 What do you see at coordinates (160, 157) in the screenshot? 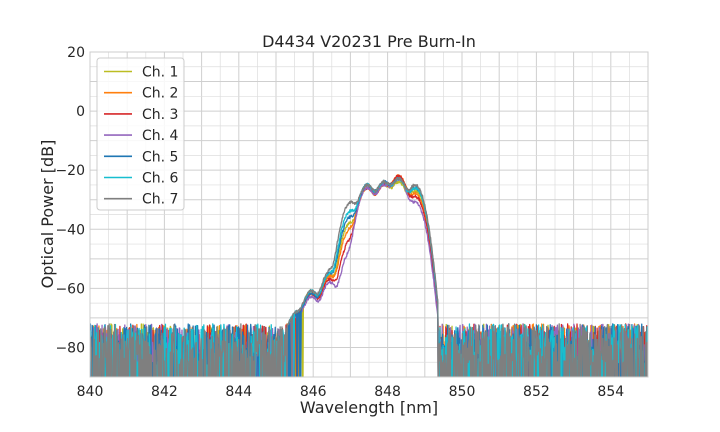
I see `legend-label-5: Ch. 5` at bounding box center [160, 157].